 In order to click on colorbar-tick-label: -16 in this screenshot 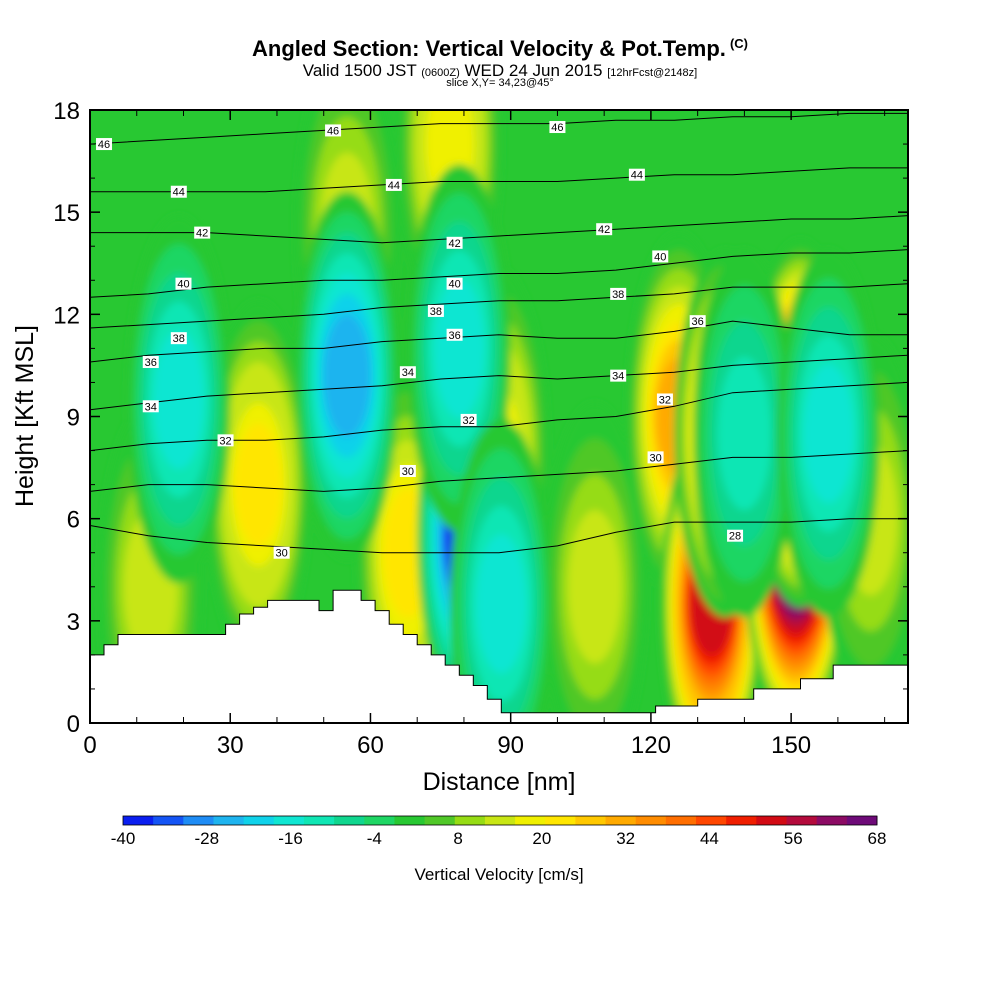, I will do `click(290, 838)`.